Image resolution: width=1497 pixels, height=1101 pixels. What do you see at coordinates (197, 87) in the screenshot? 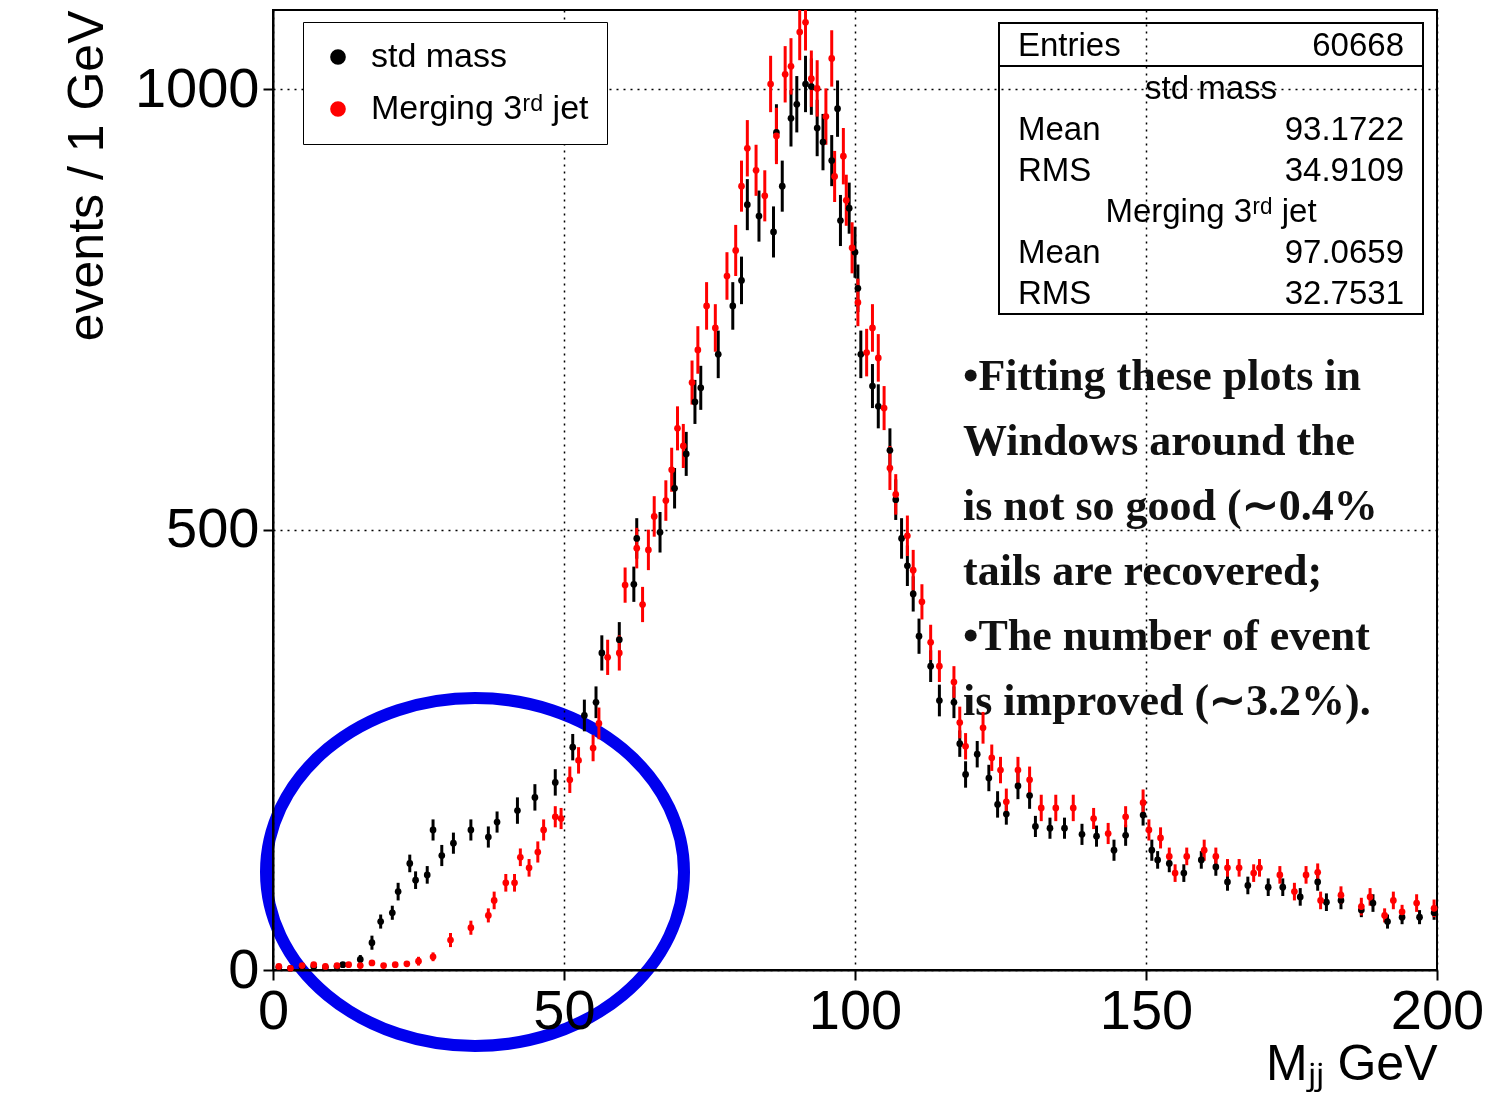
I see `y-tick-label: 1000` at bounding box center [197, 87].